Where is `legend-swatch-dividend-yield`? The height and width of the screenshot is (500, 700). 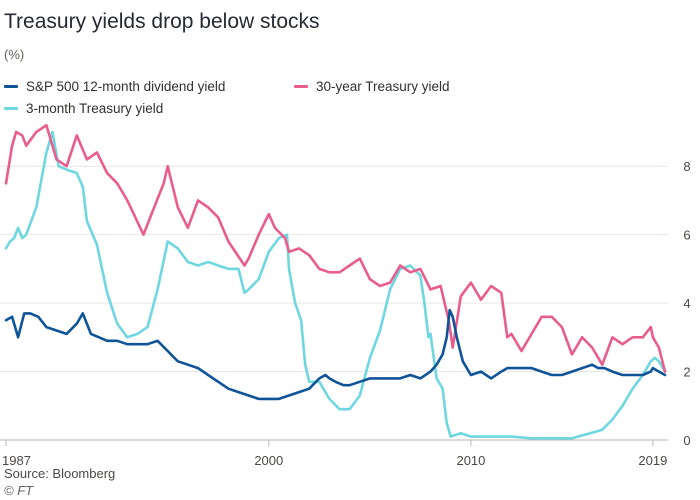
legend-swatch-dividend-yield is located at coordinates (11, 86).